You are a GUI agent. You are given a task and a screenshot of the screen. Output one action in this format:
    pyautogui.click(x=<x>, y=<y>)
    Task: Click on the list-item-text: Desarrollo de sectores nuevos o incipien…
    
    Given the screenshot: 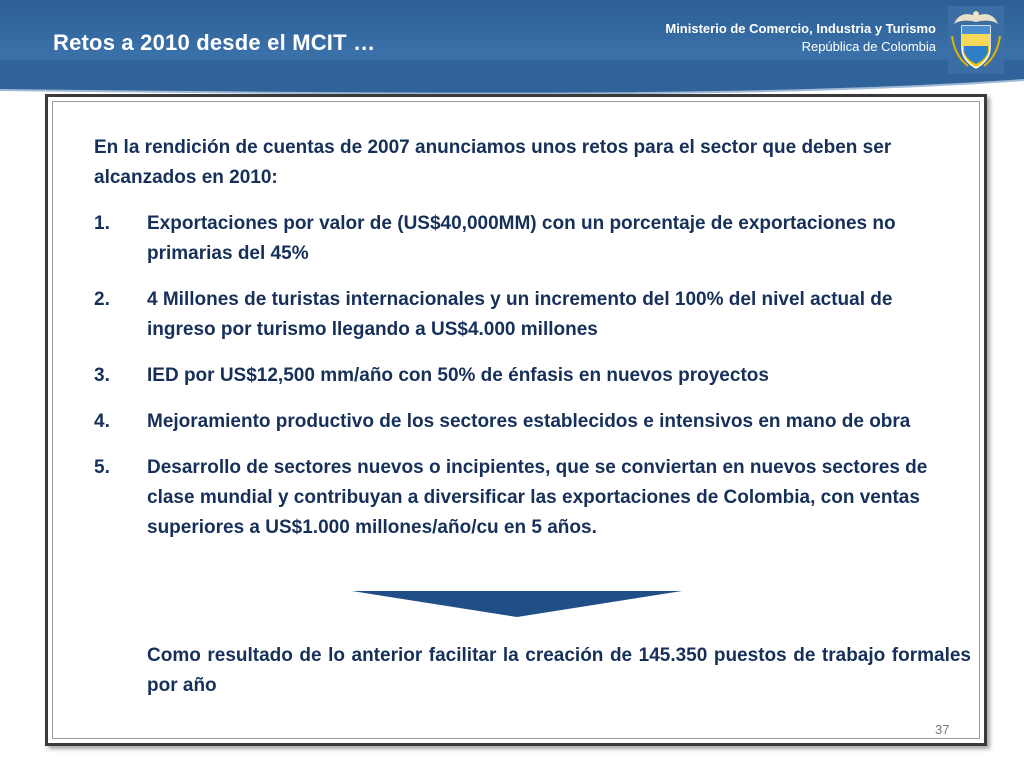 What is the action you would take?
    pyautogui.click(x=537, y=497)
    